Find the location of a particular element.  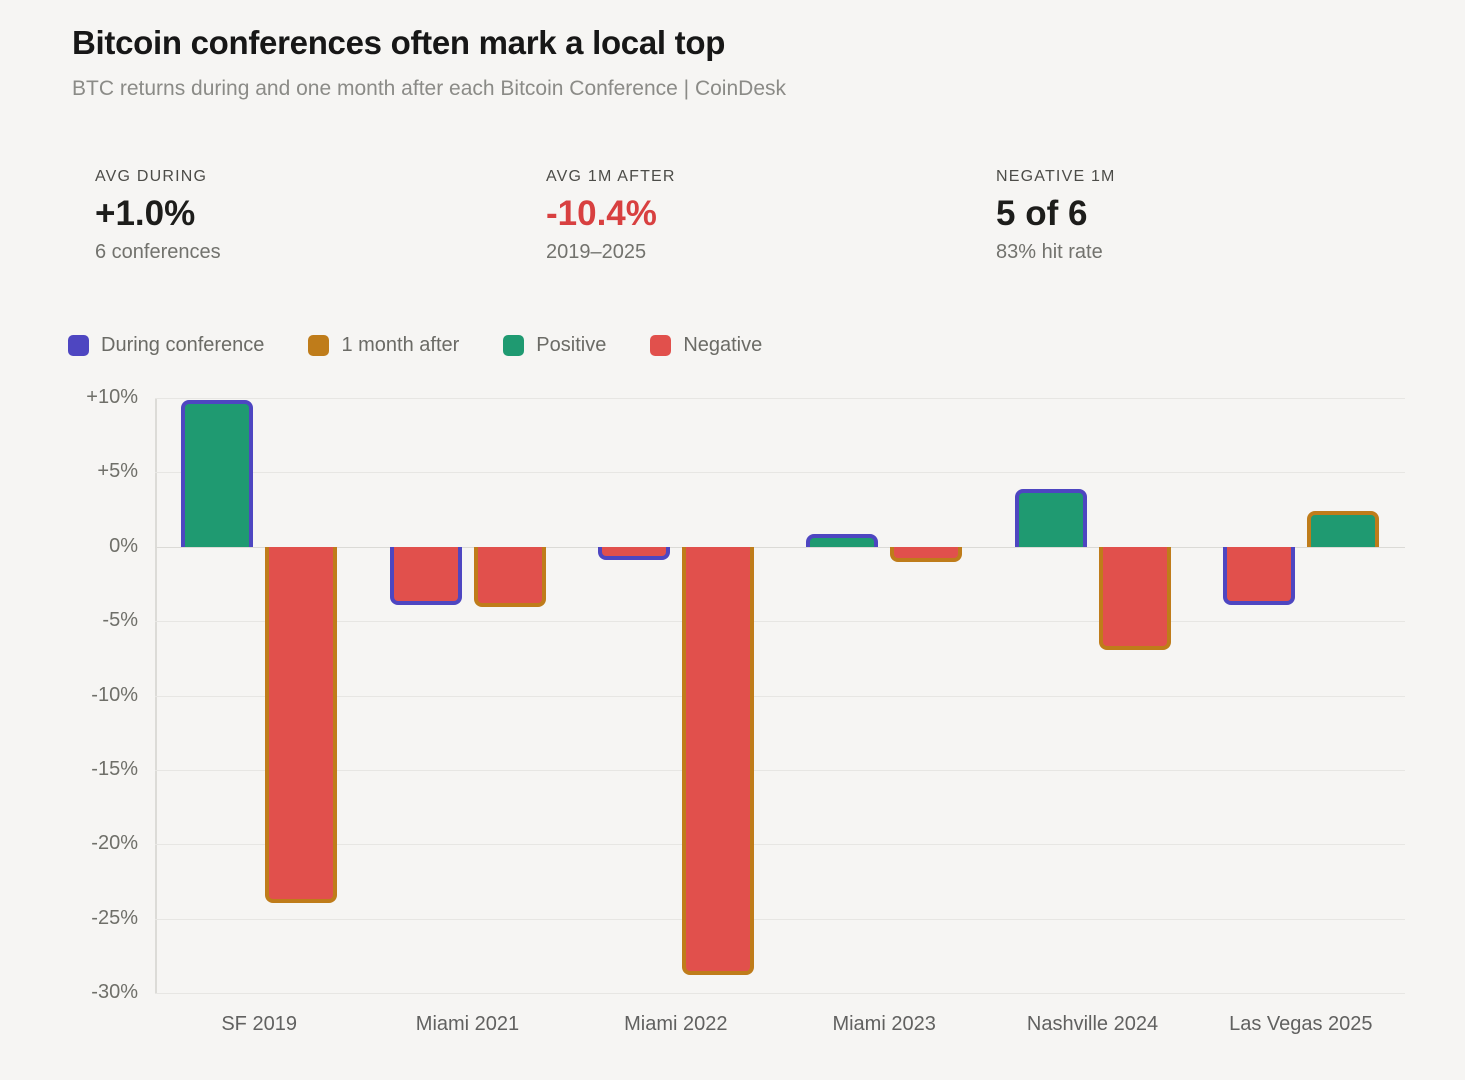

stat-negative-1m: NEGATIVE 1M 5 of 6 83% hit rate is located at coordinates (1056, 216).